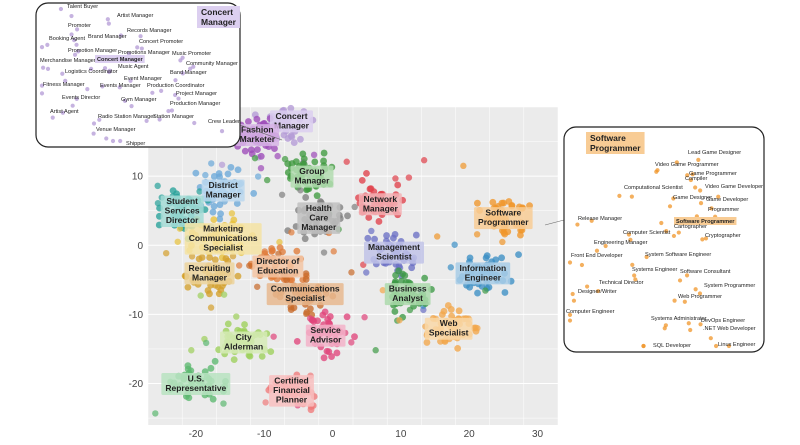  Describe the element at coordinates (723, 321) in the screenshot. I see `inset-job-label: DevOps Engineer` at that location.